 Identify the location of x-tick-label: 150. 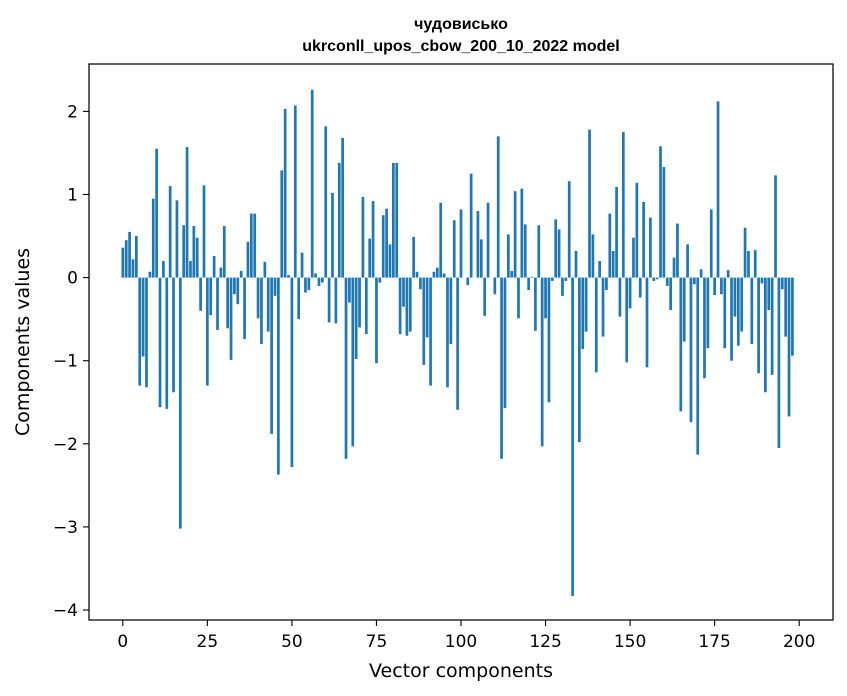
(630, 642).